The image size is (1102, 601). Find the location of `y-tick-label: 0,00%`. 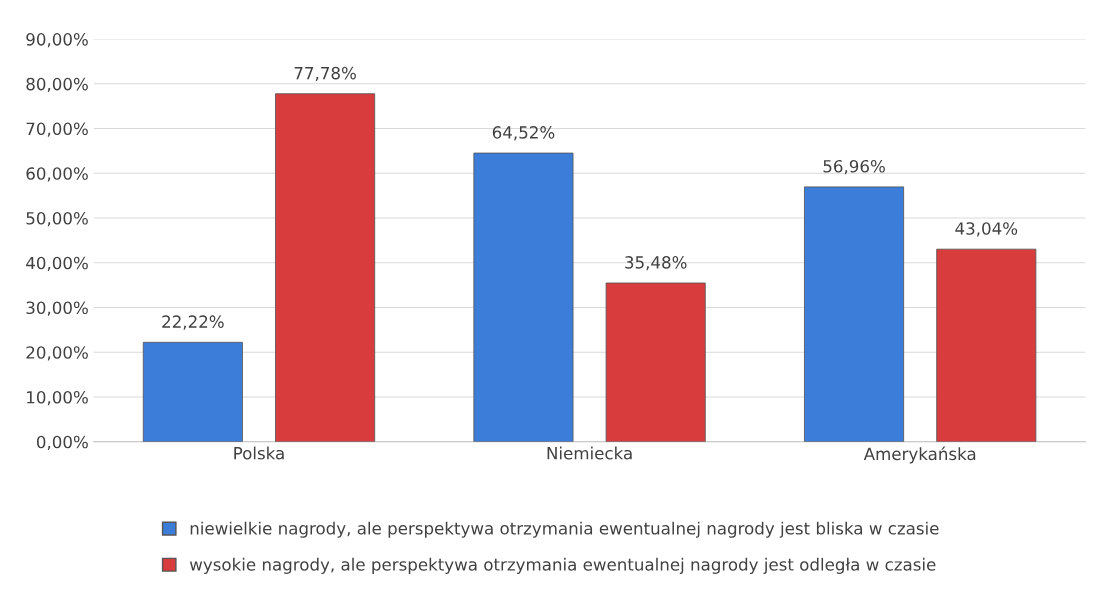

y-tick-label: 0,00% is located at coordinates (62, 442).